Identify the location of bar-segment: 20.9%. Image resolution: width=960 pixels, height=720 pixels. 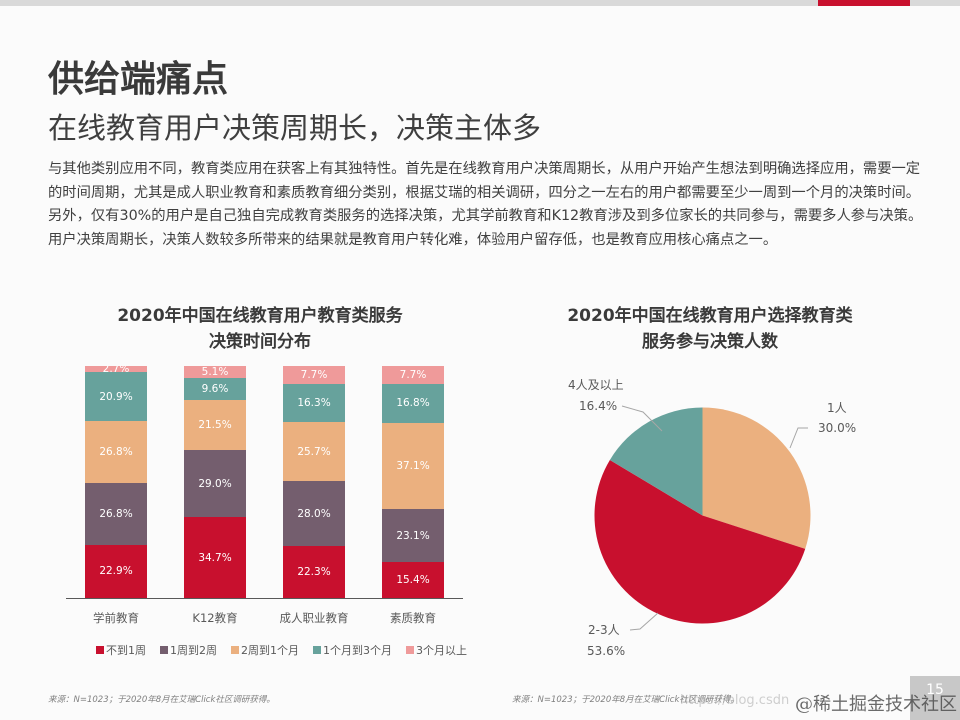
(116, 396).